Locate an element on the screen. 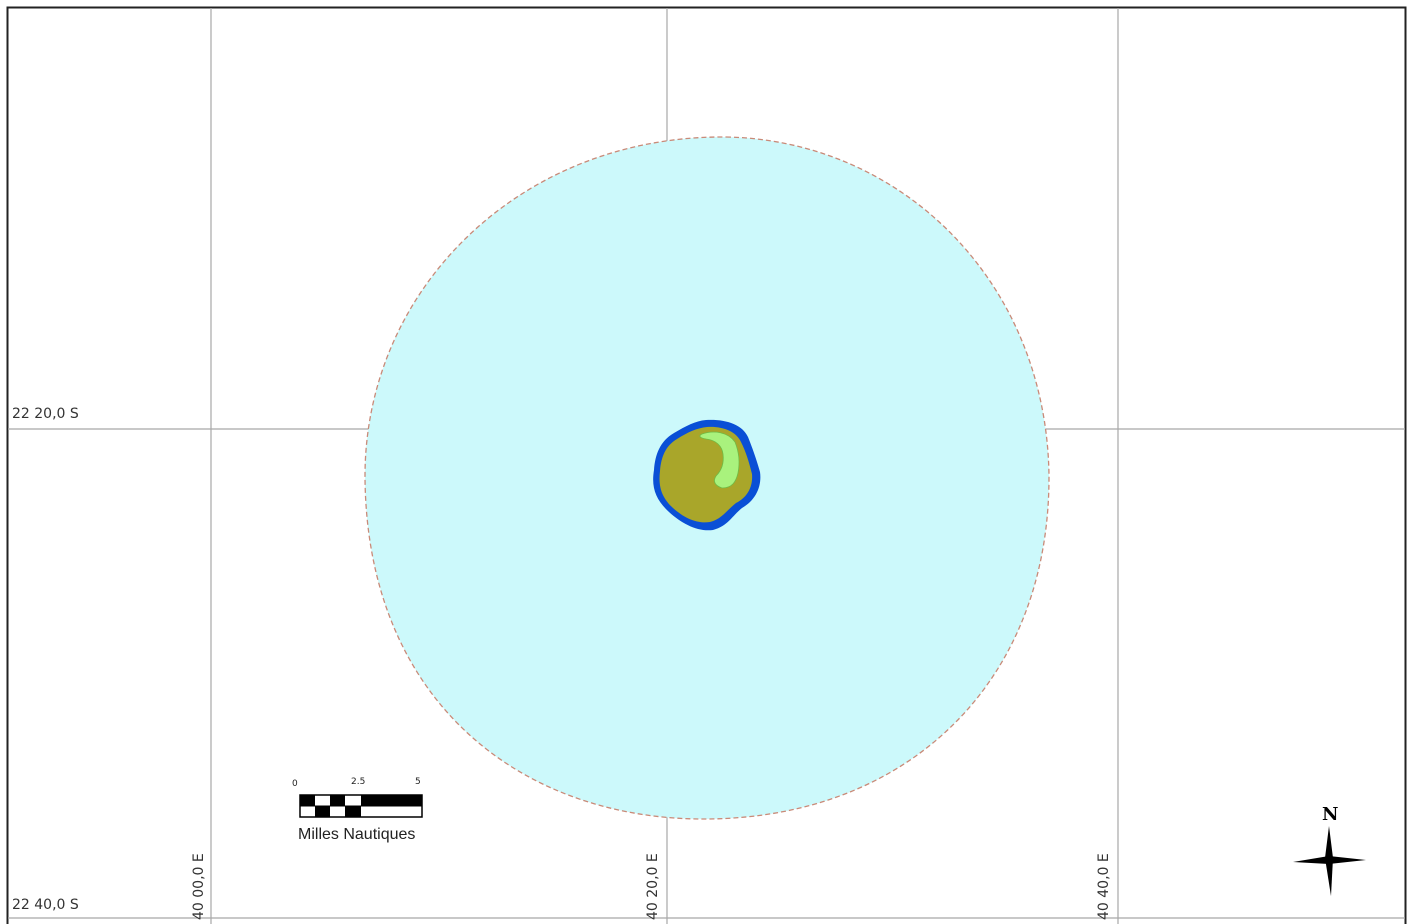 This screenshot has width=1413, height=924. lat-label-22-20: 22 20,0 S is located at coordinates (45, 414).